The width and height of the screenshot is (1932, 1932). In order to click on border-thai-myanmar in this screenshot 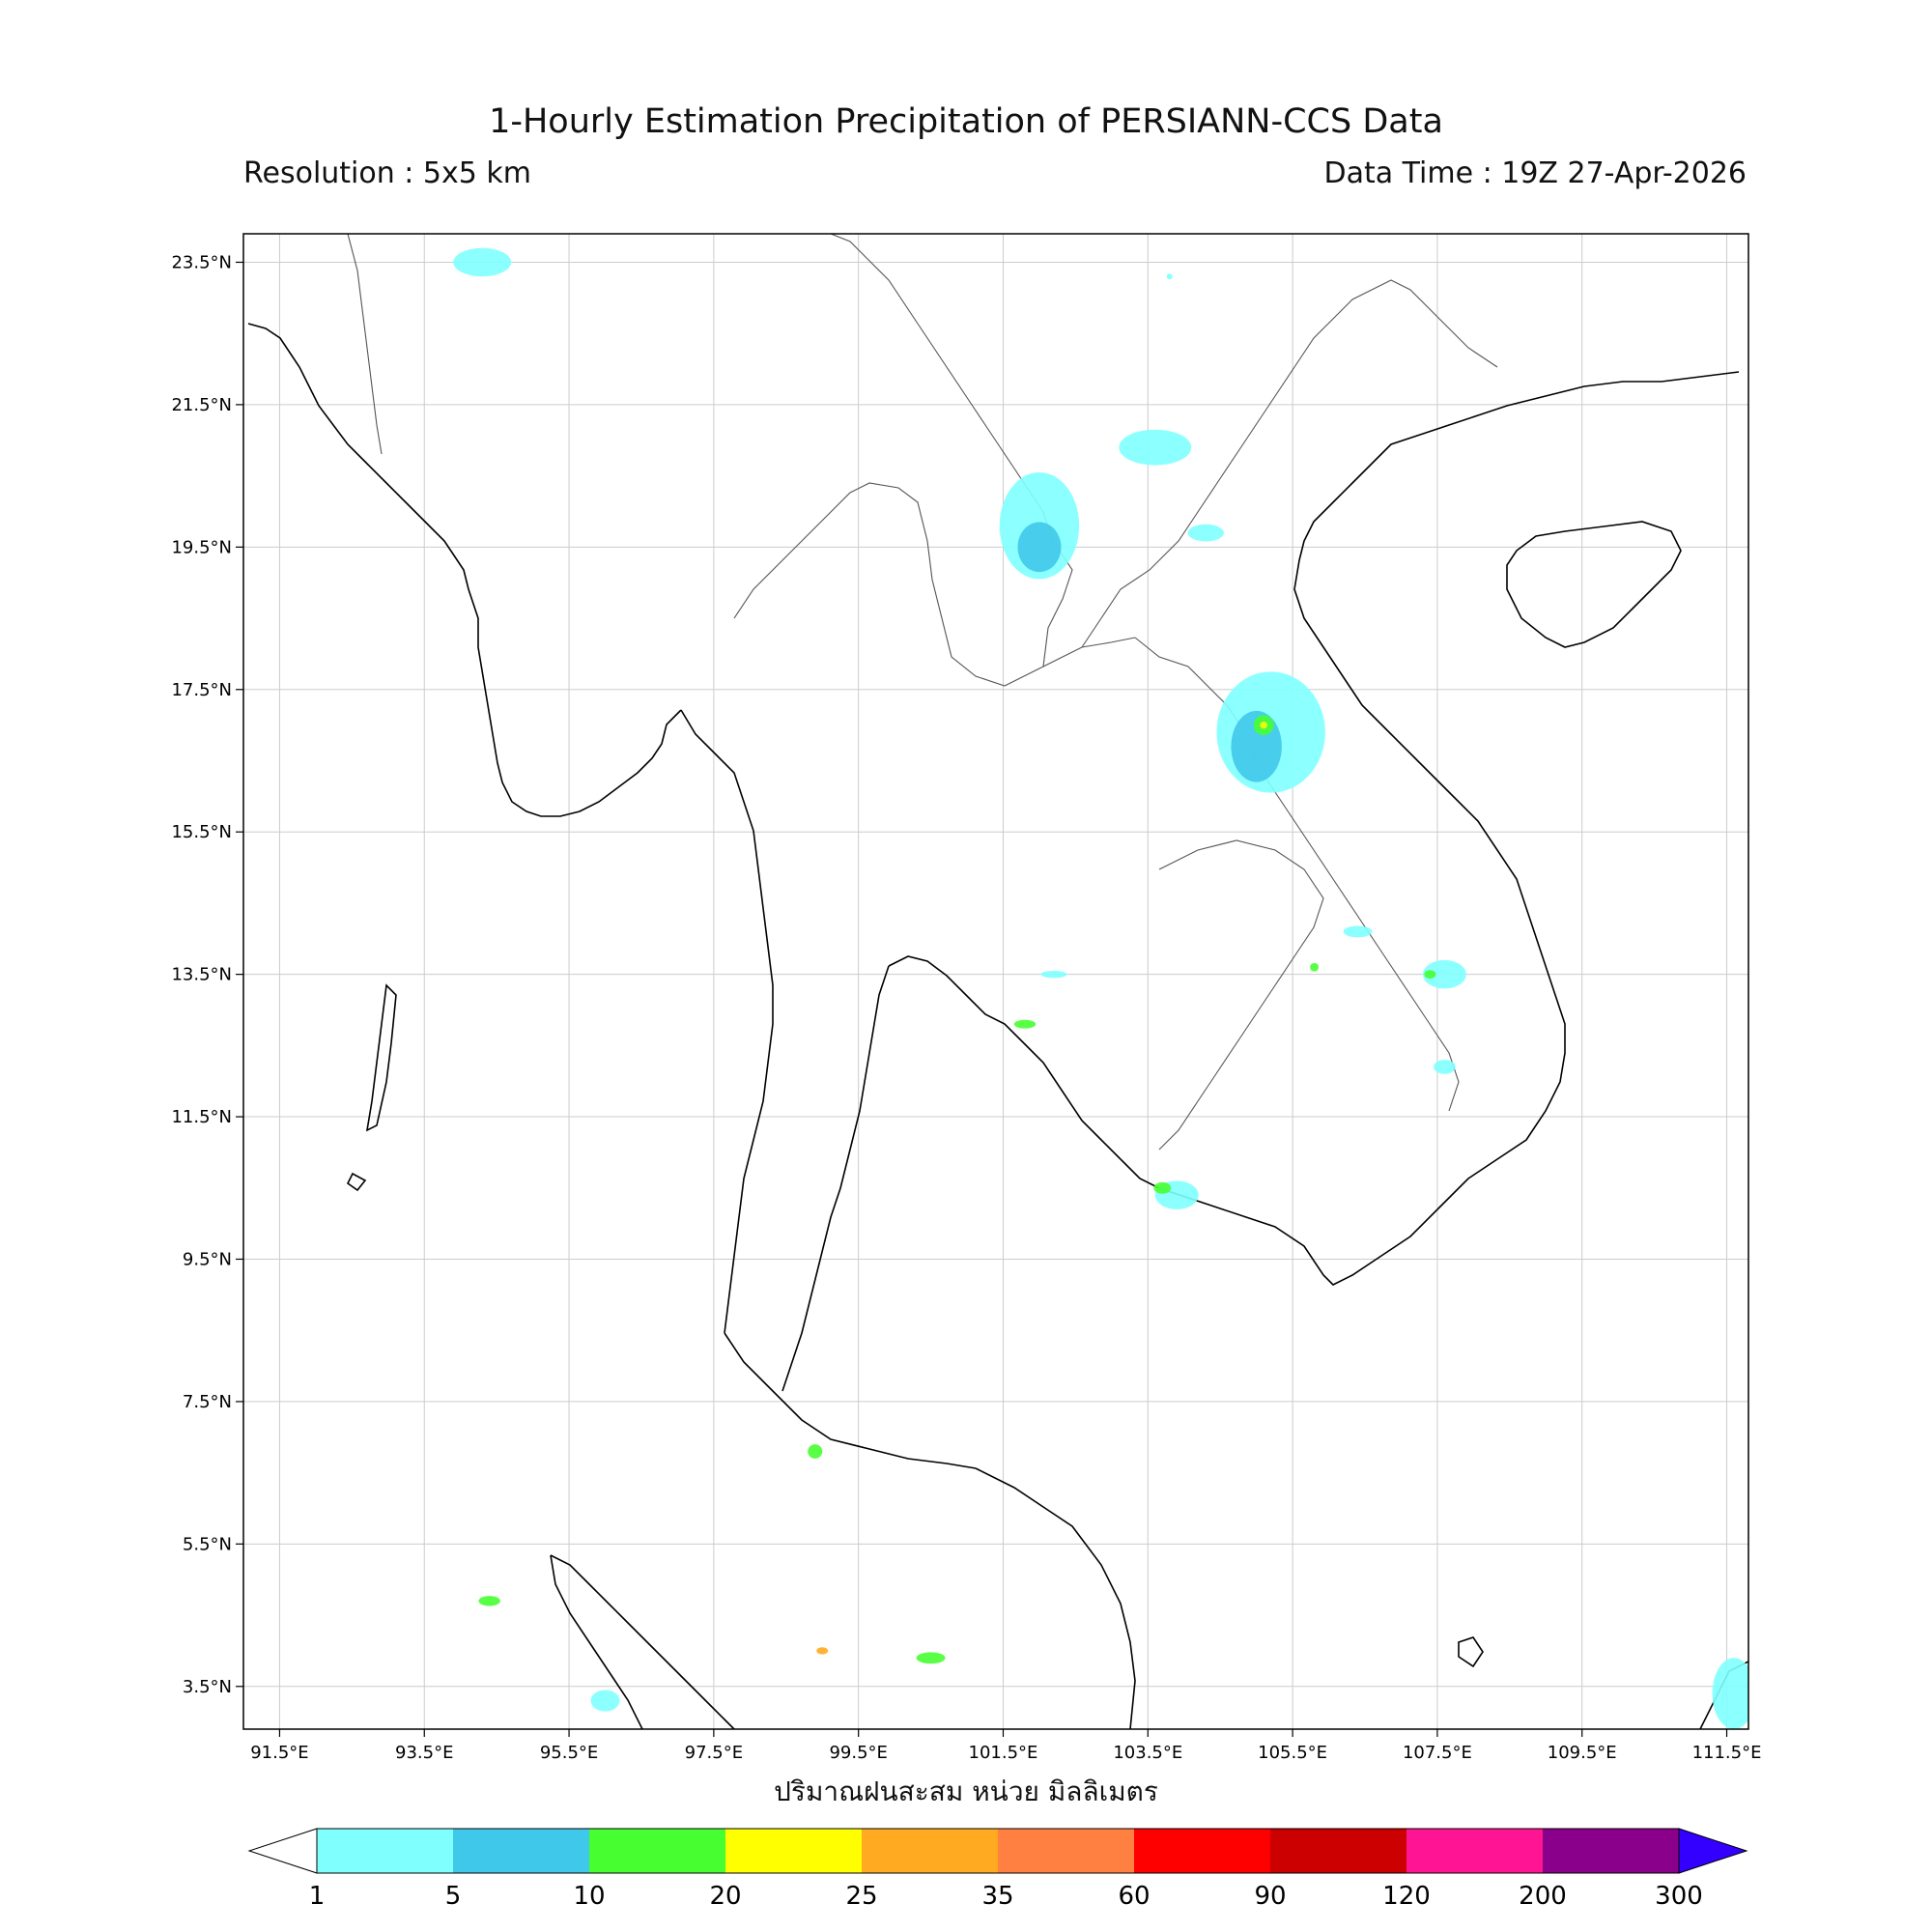, I will do `click(934, 584)`.